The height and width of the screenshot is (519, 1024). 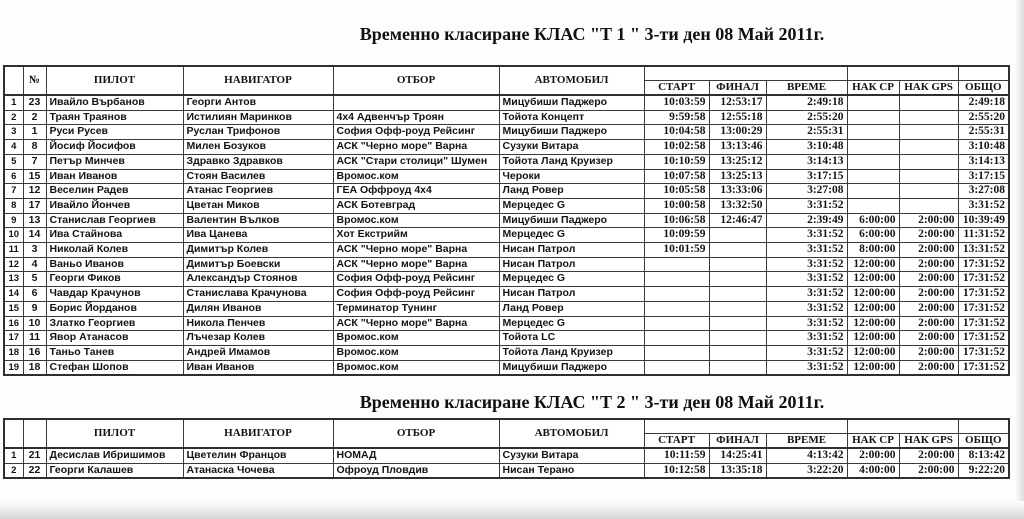 What do you see at coordinates (806, 470) in the screenshot?
I see `cell-time: 3:22:20` at bounding box center [806, 470].